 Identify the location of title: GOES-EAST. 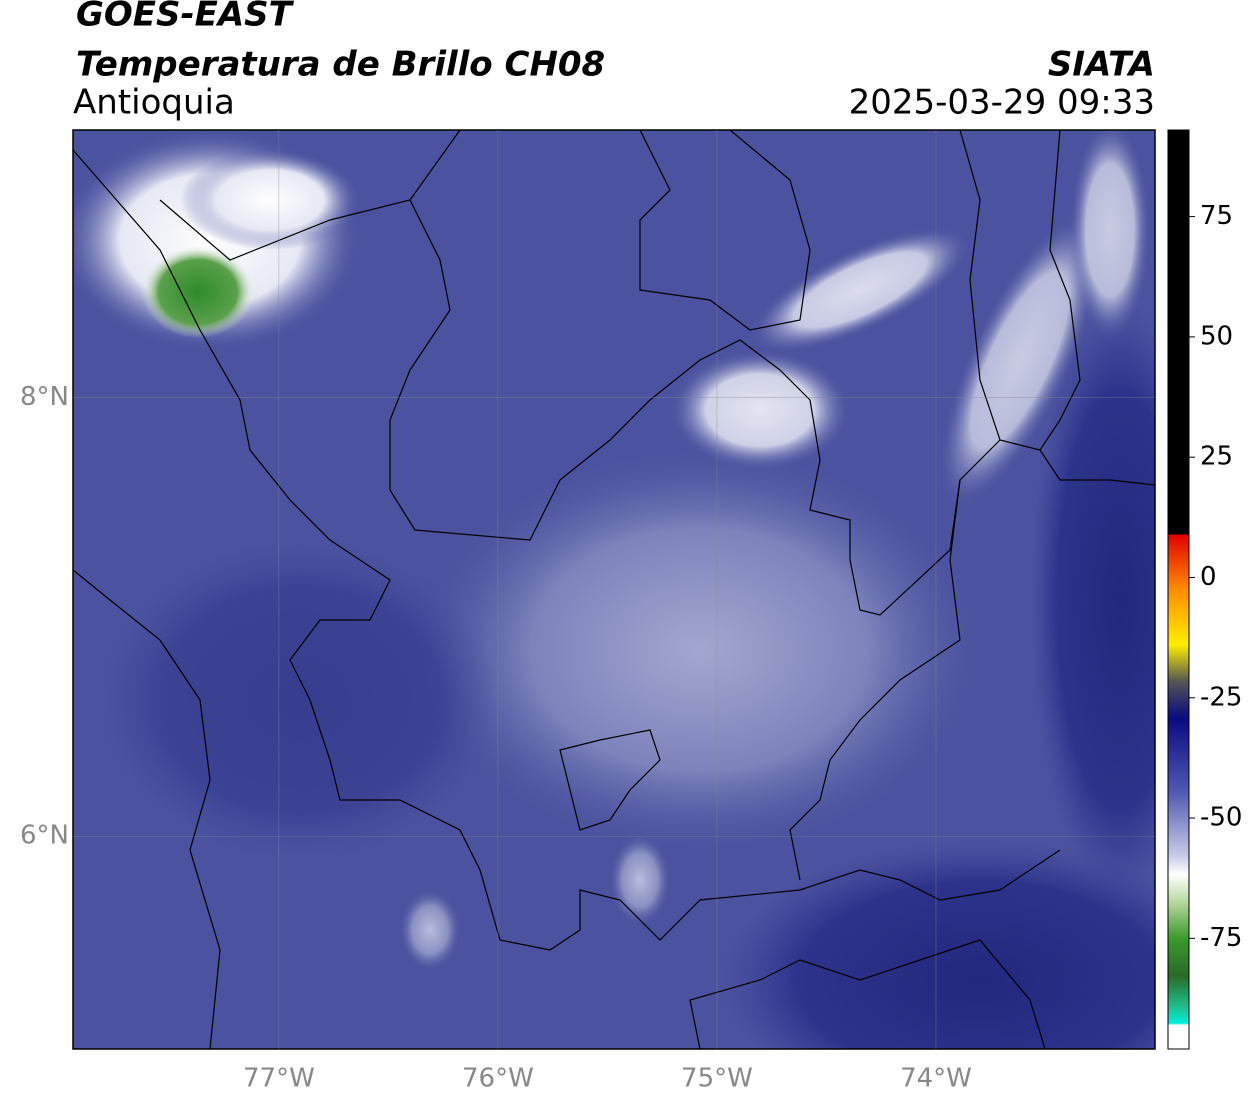
(185, 17).